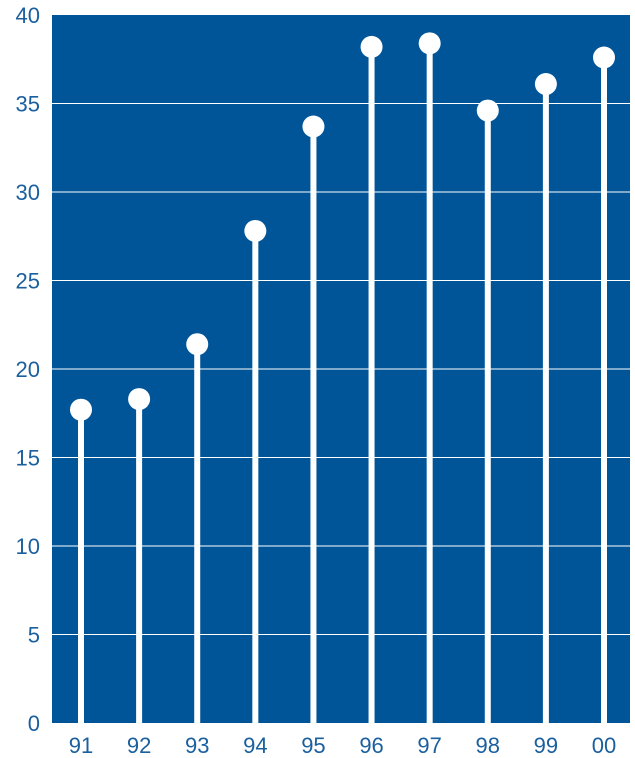 The width and height of the screenshot is (635, 758). I want to click on x-tick-label-00: 00, so click(604, 745).